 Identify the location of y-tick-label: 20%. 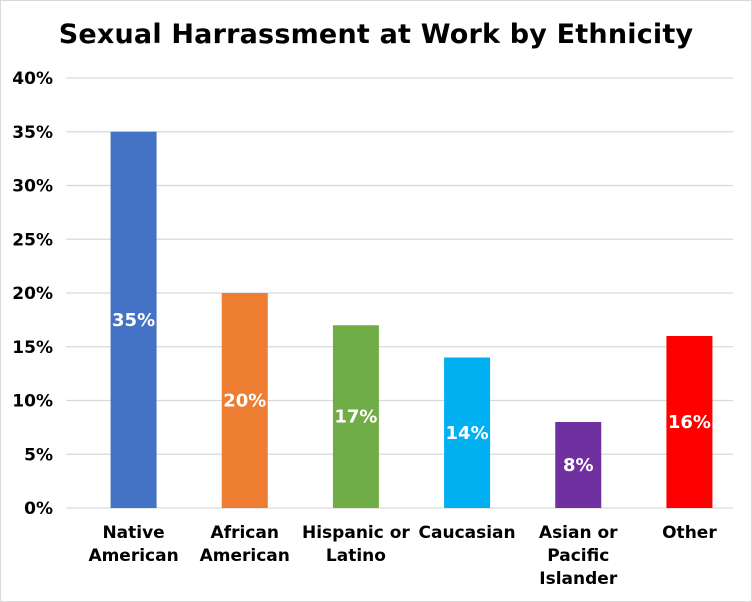
(32, 294).